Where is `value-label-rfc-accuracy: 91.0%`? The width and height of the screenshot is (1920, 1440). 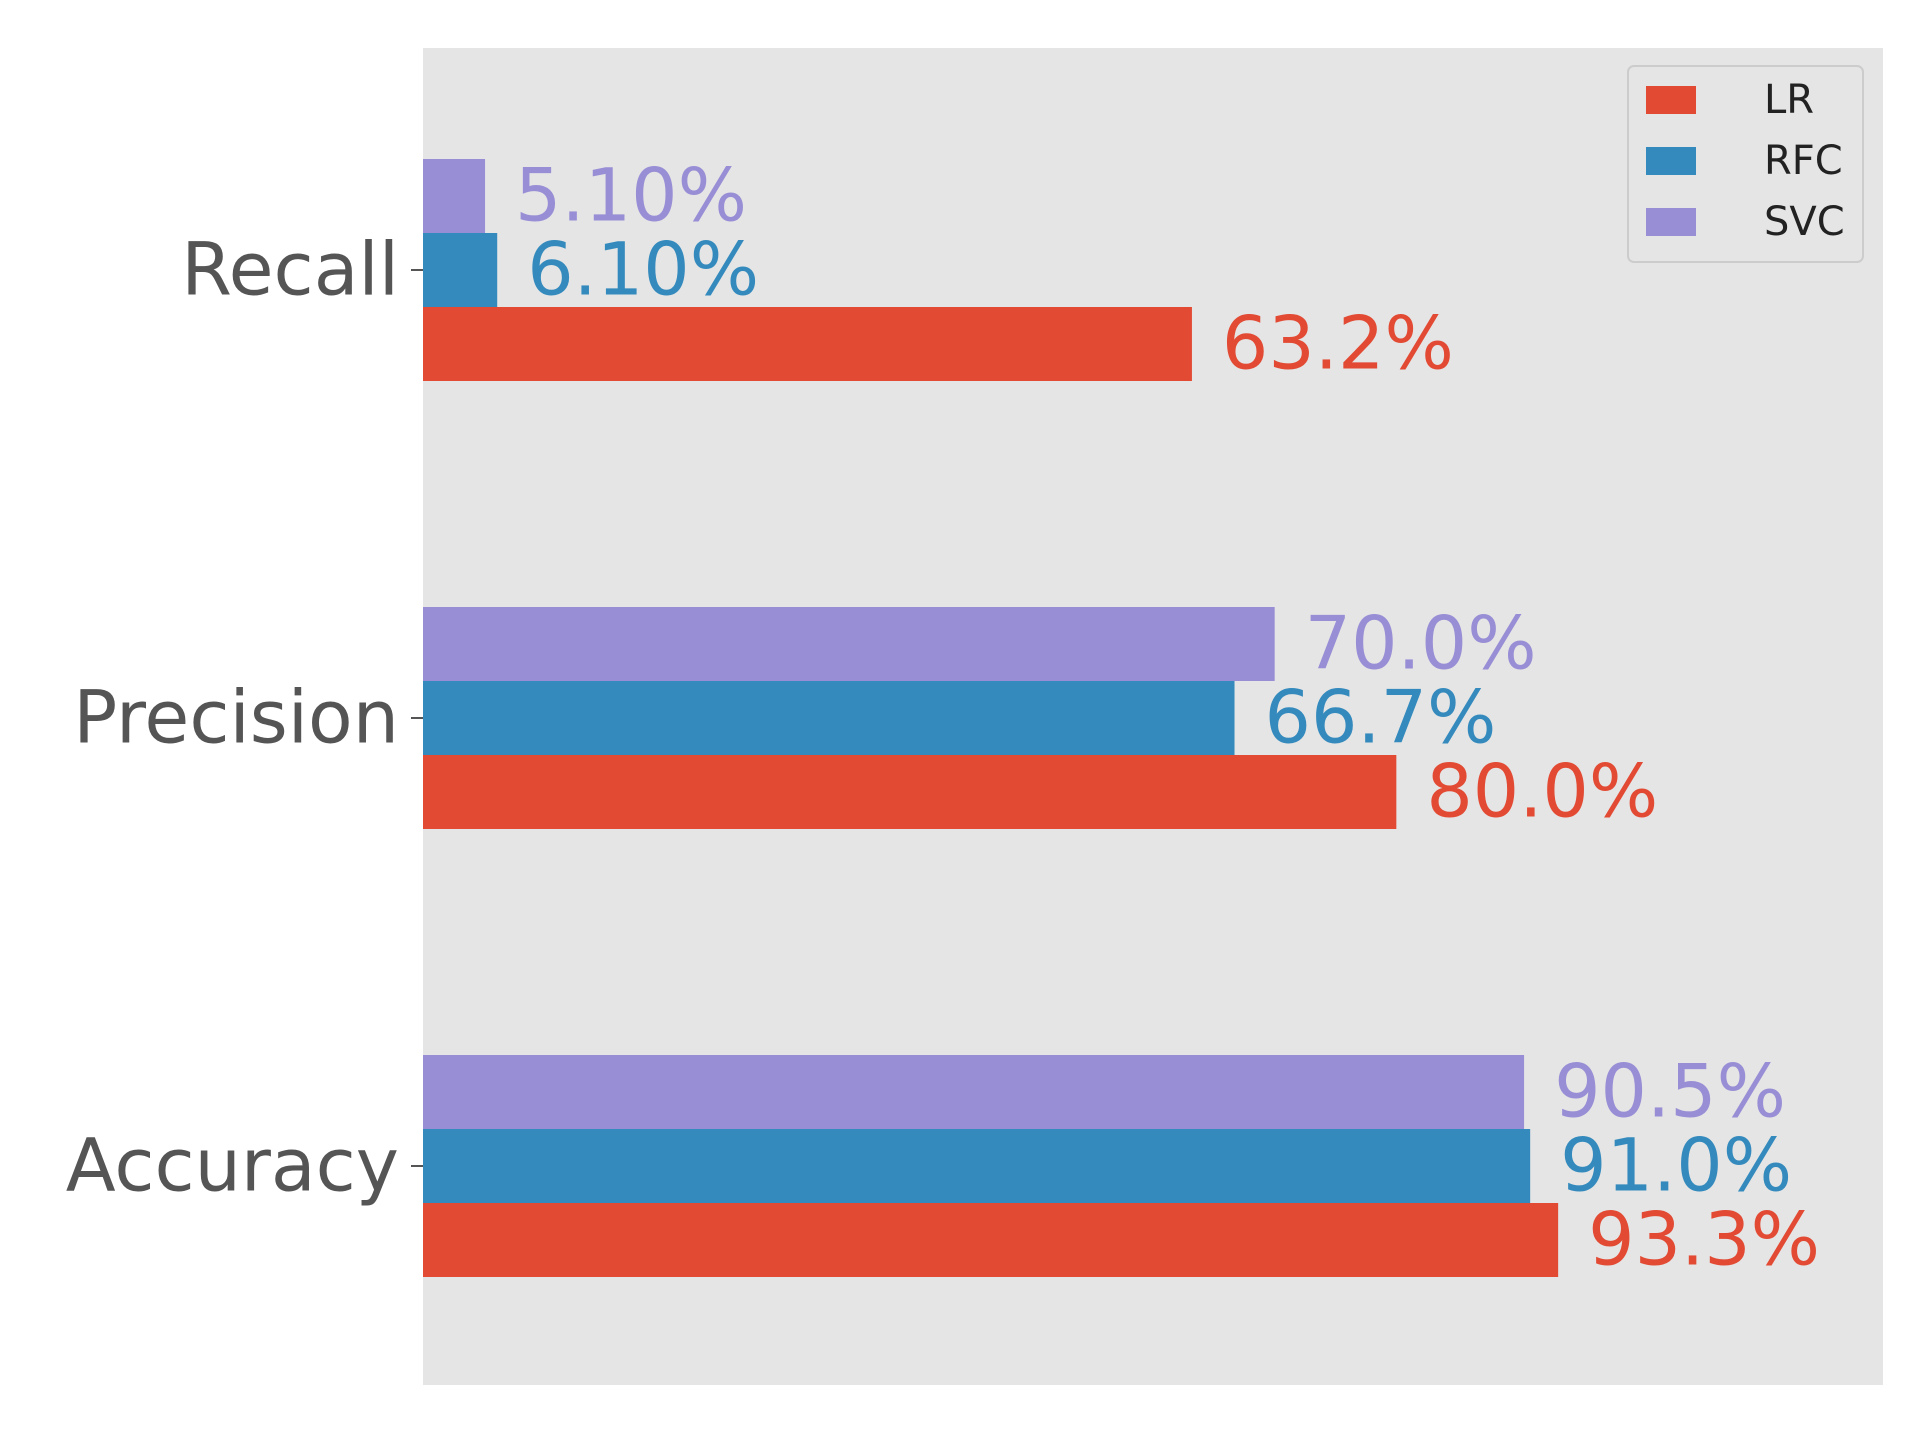 value-label-rfc-accuracy: 91.0% is located at coordinates (1676, 1166).